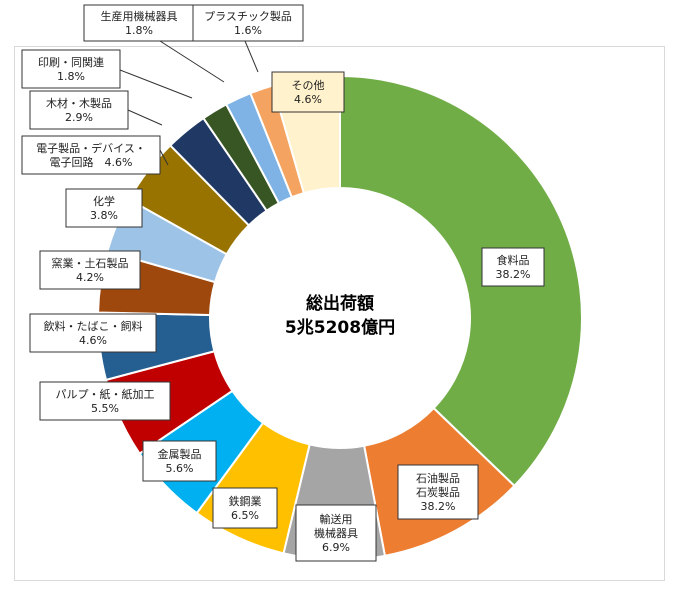 This screenshot has width=681, height=589. I want to click on slice-label-3-line-0: 鉄鋼業, so click(245, 501).